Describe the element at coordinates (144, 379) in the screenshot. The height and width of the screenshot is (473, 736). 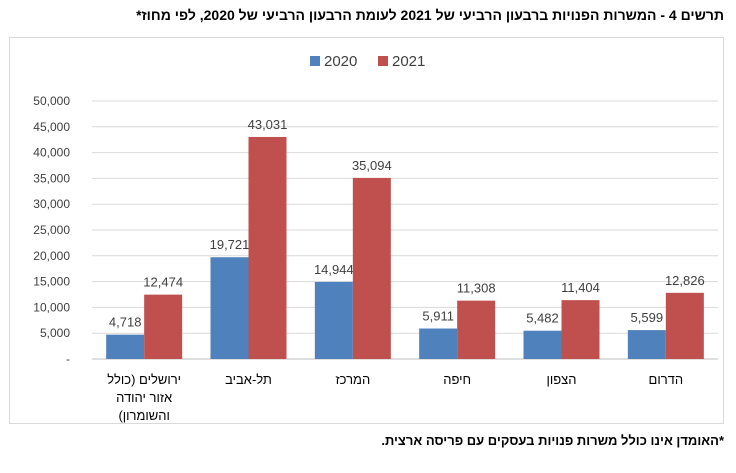
I see `category-label: ירושלים (כולל` at that location.